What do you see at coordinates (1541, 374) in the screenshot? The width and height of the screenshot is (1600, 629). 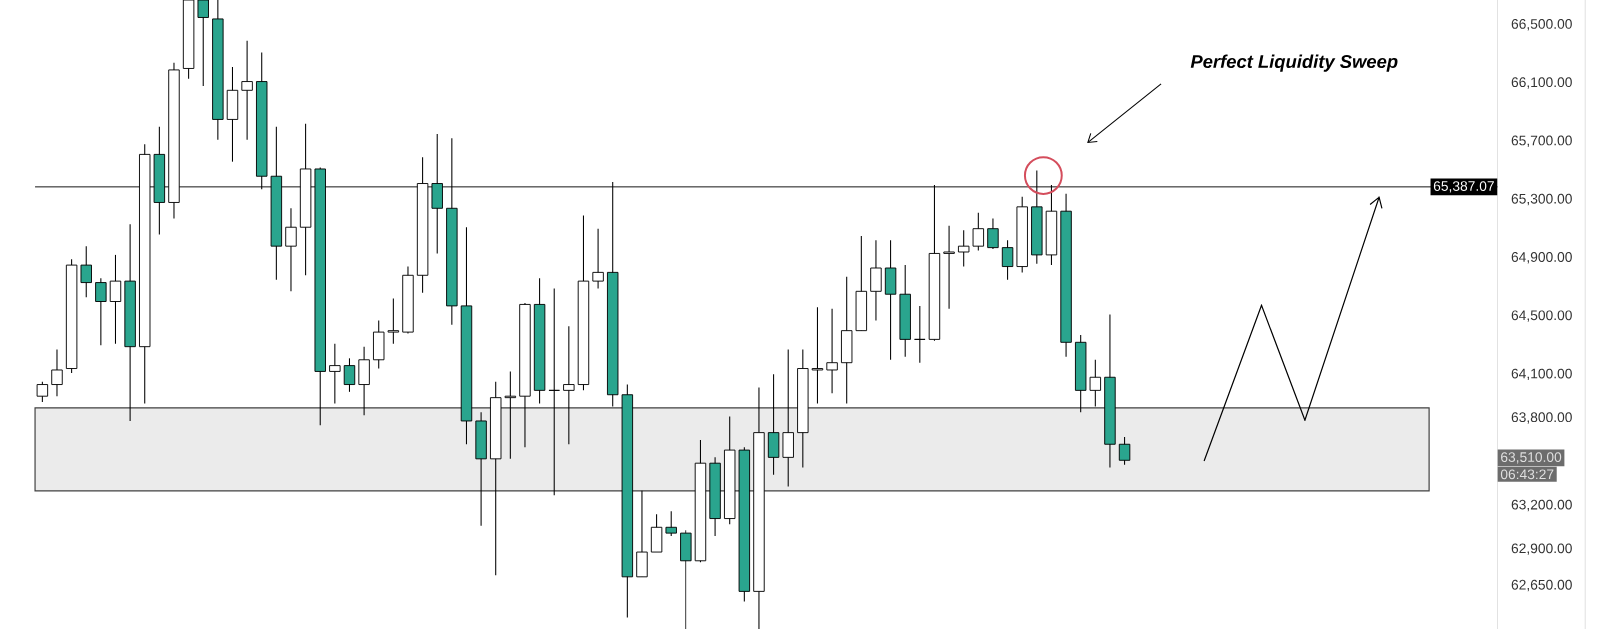 I see `y-tick-label: 64,100.00` at bounding box center [1541, 374].